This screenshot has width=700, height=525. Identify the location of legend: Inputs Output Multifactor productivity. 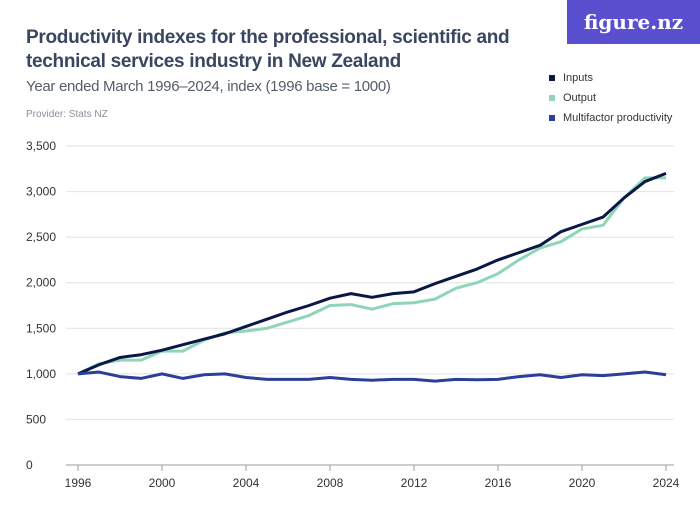
(610, 98).